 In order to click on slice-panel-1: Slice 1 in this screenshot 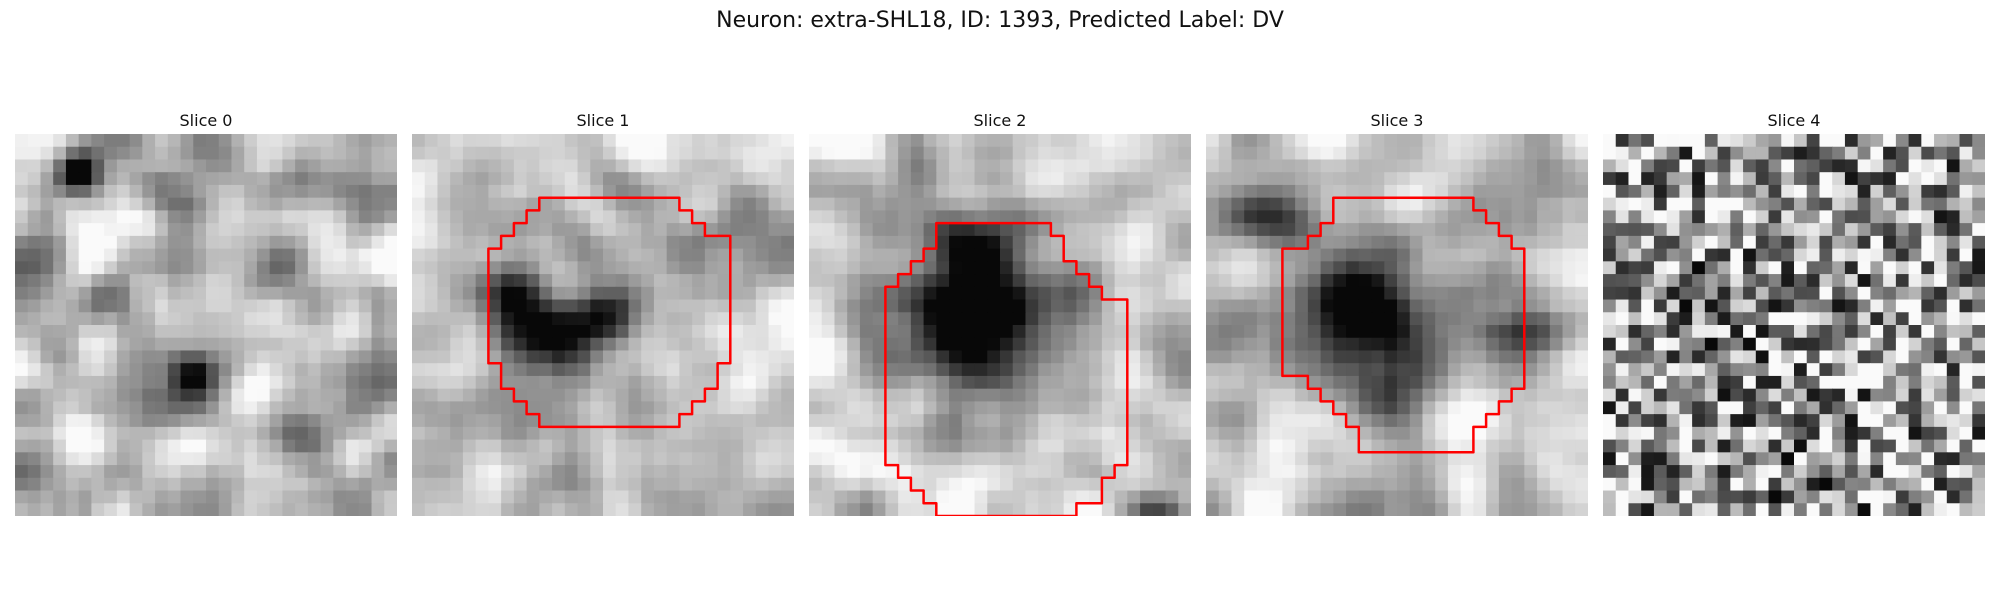, I will do `click(603, 313)`.